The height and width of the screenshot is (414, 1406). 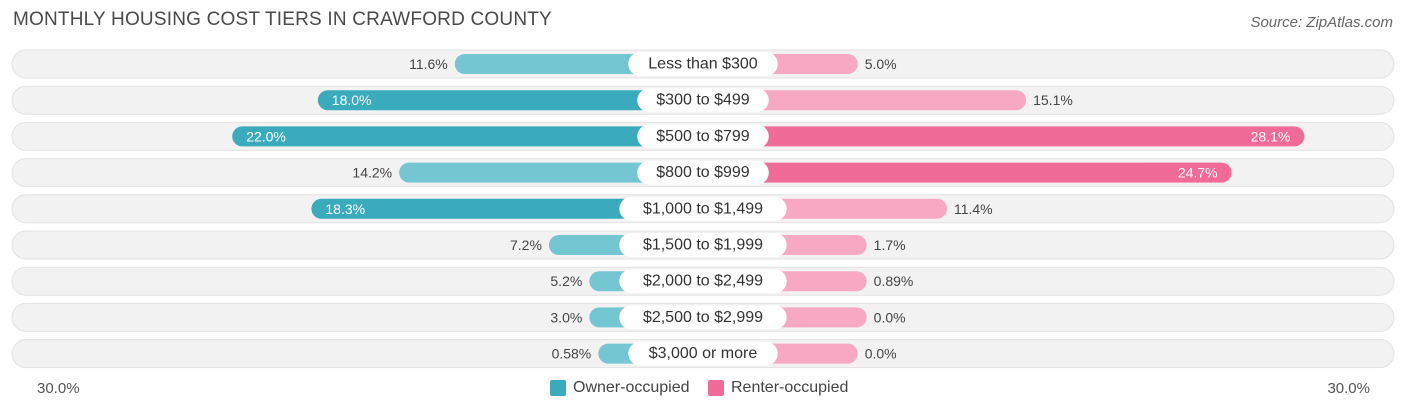 What do you see at coordinates (572, 354) in the screenshot?
I see `owner-value-label: 0.58%` at bounding box center [572, 354].